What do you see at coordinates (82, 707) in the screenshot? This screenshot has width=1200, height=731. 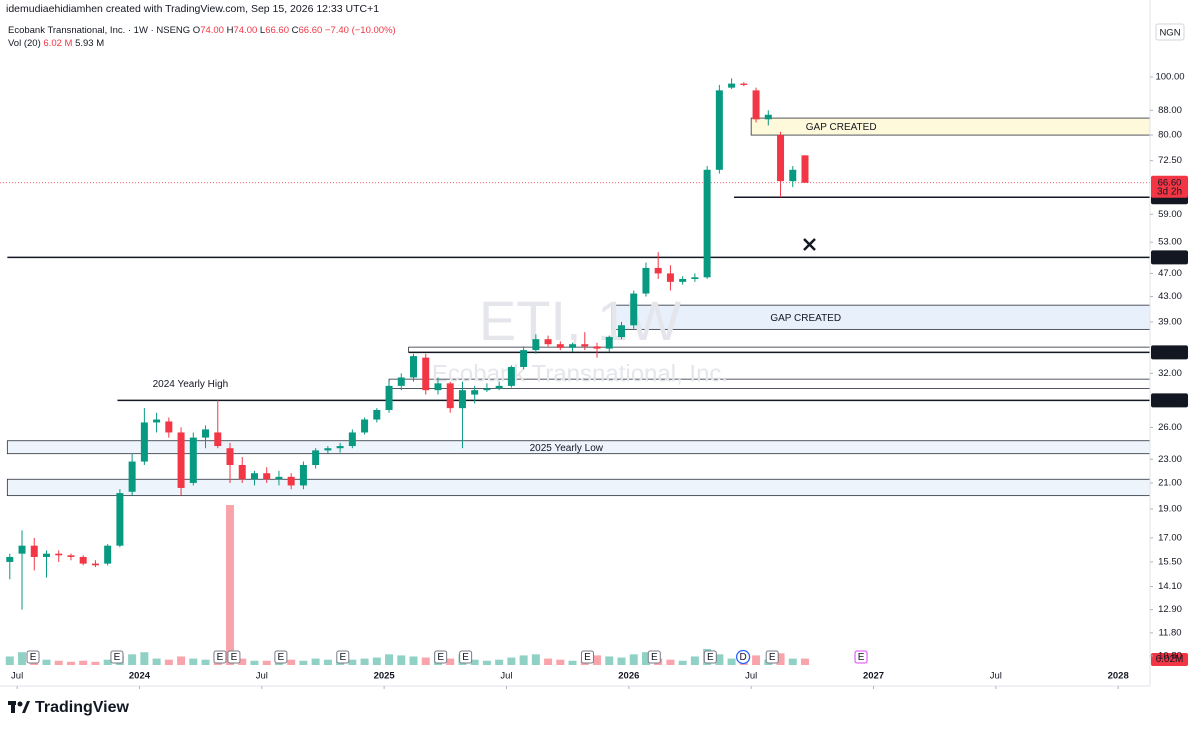 I see `logo-text: TradingView` at bounding box center [82, 707].